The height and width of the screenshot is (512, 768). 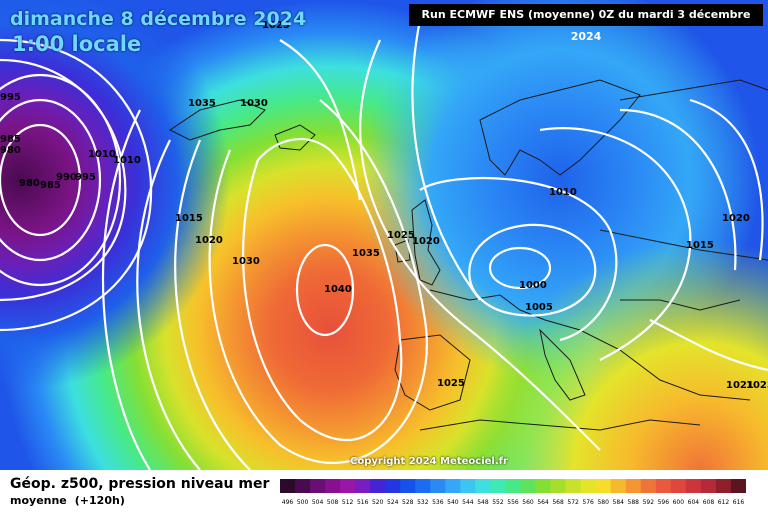 I want to click on label-1020b: 1020, so click(x=426, y=241).